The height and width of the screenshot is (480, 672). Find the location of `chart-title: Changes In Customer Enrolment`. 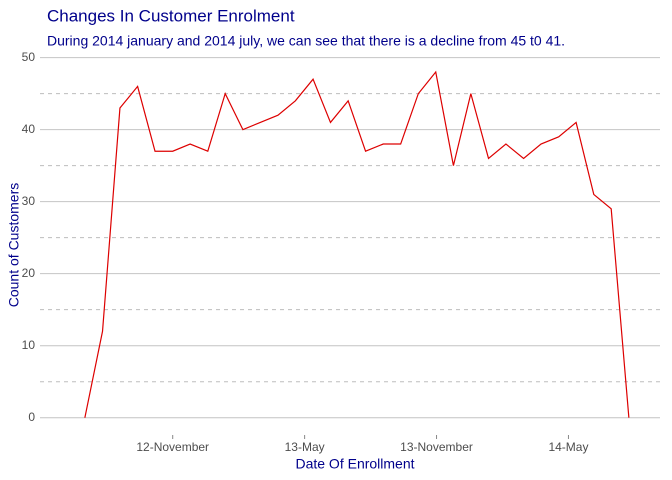

chart-title: Changes In Customer Enrolment is located at coordinates (171, 15).